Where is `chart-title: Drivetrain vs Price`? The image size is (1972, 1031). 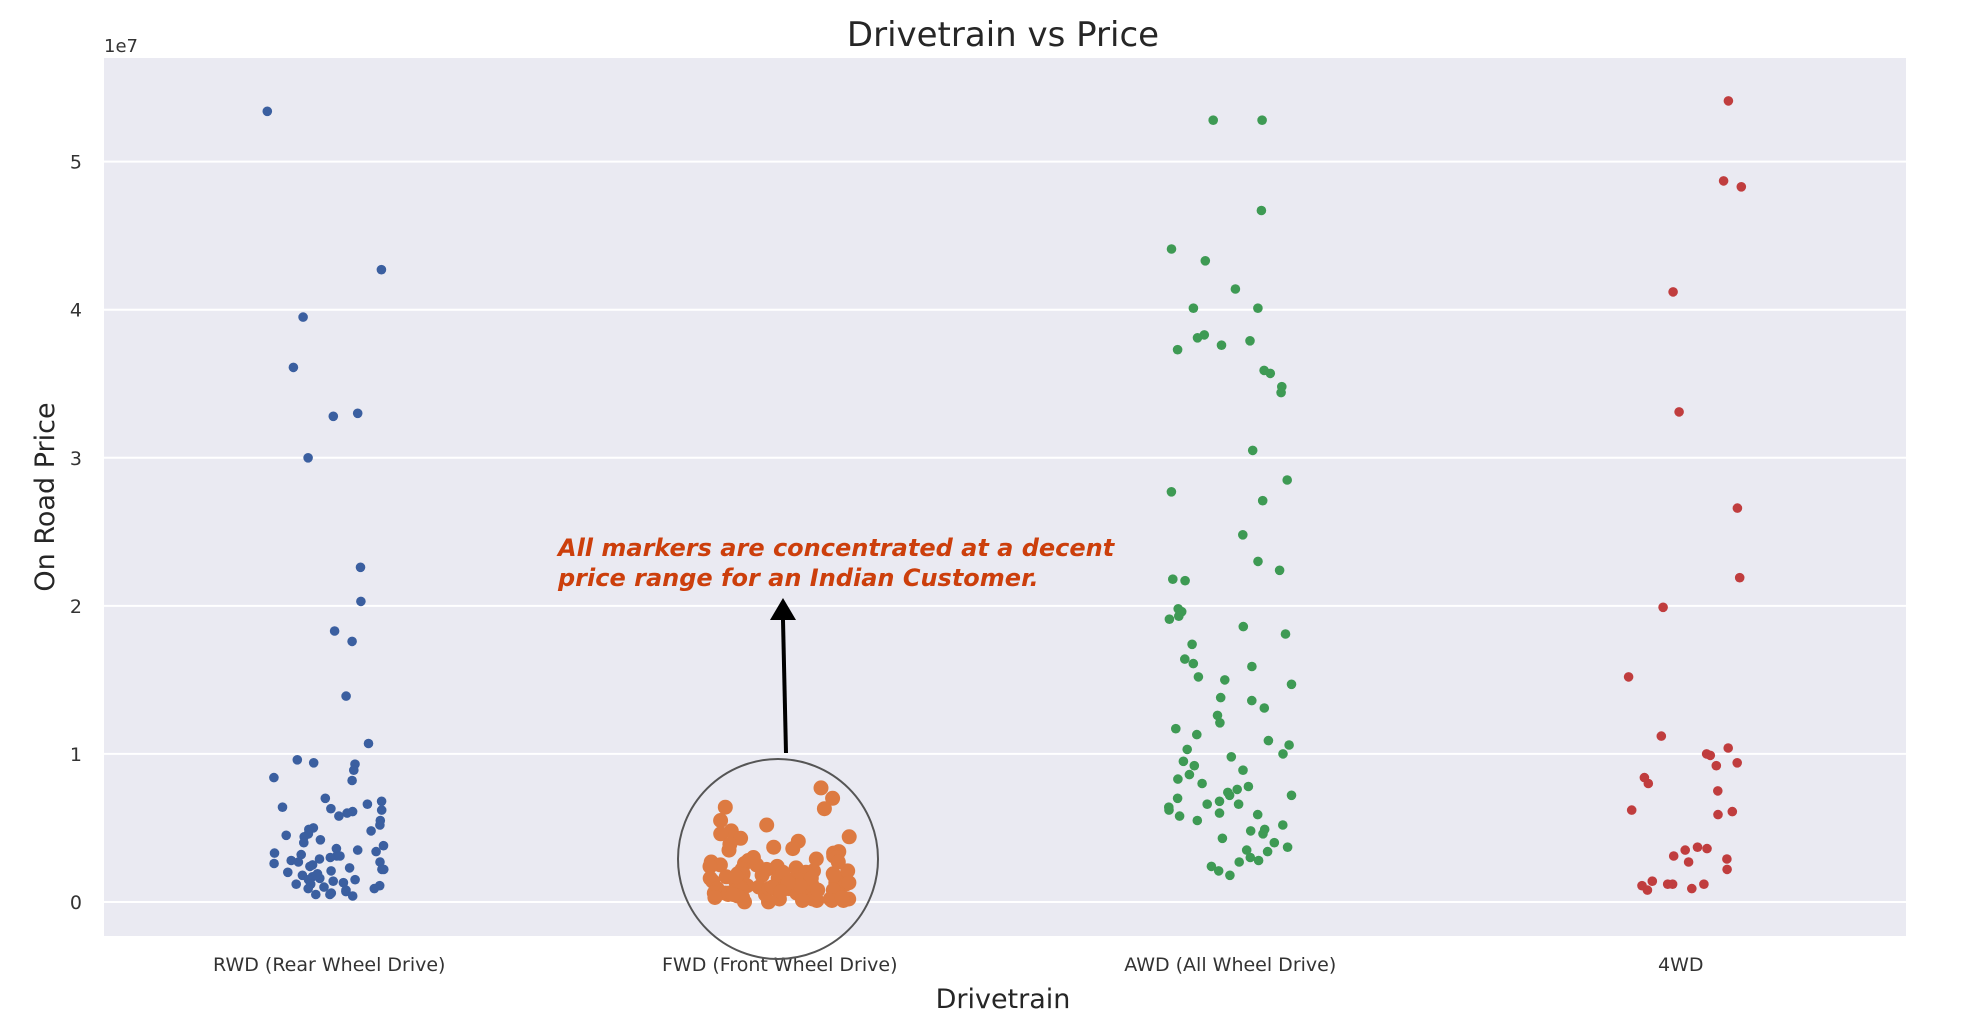
chart-title: Drivetrain vs Price is located at coordinates (1003, 35).